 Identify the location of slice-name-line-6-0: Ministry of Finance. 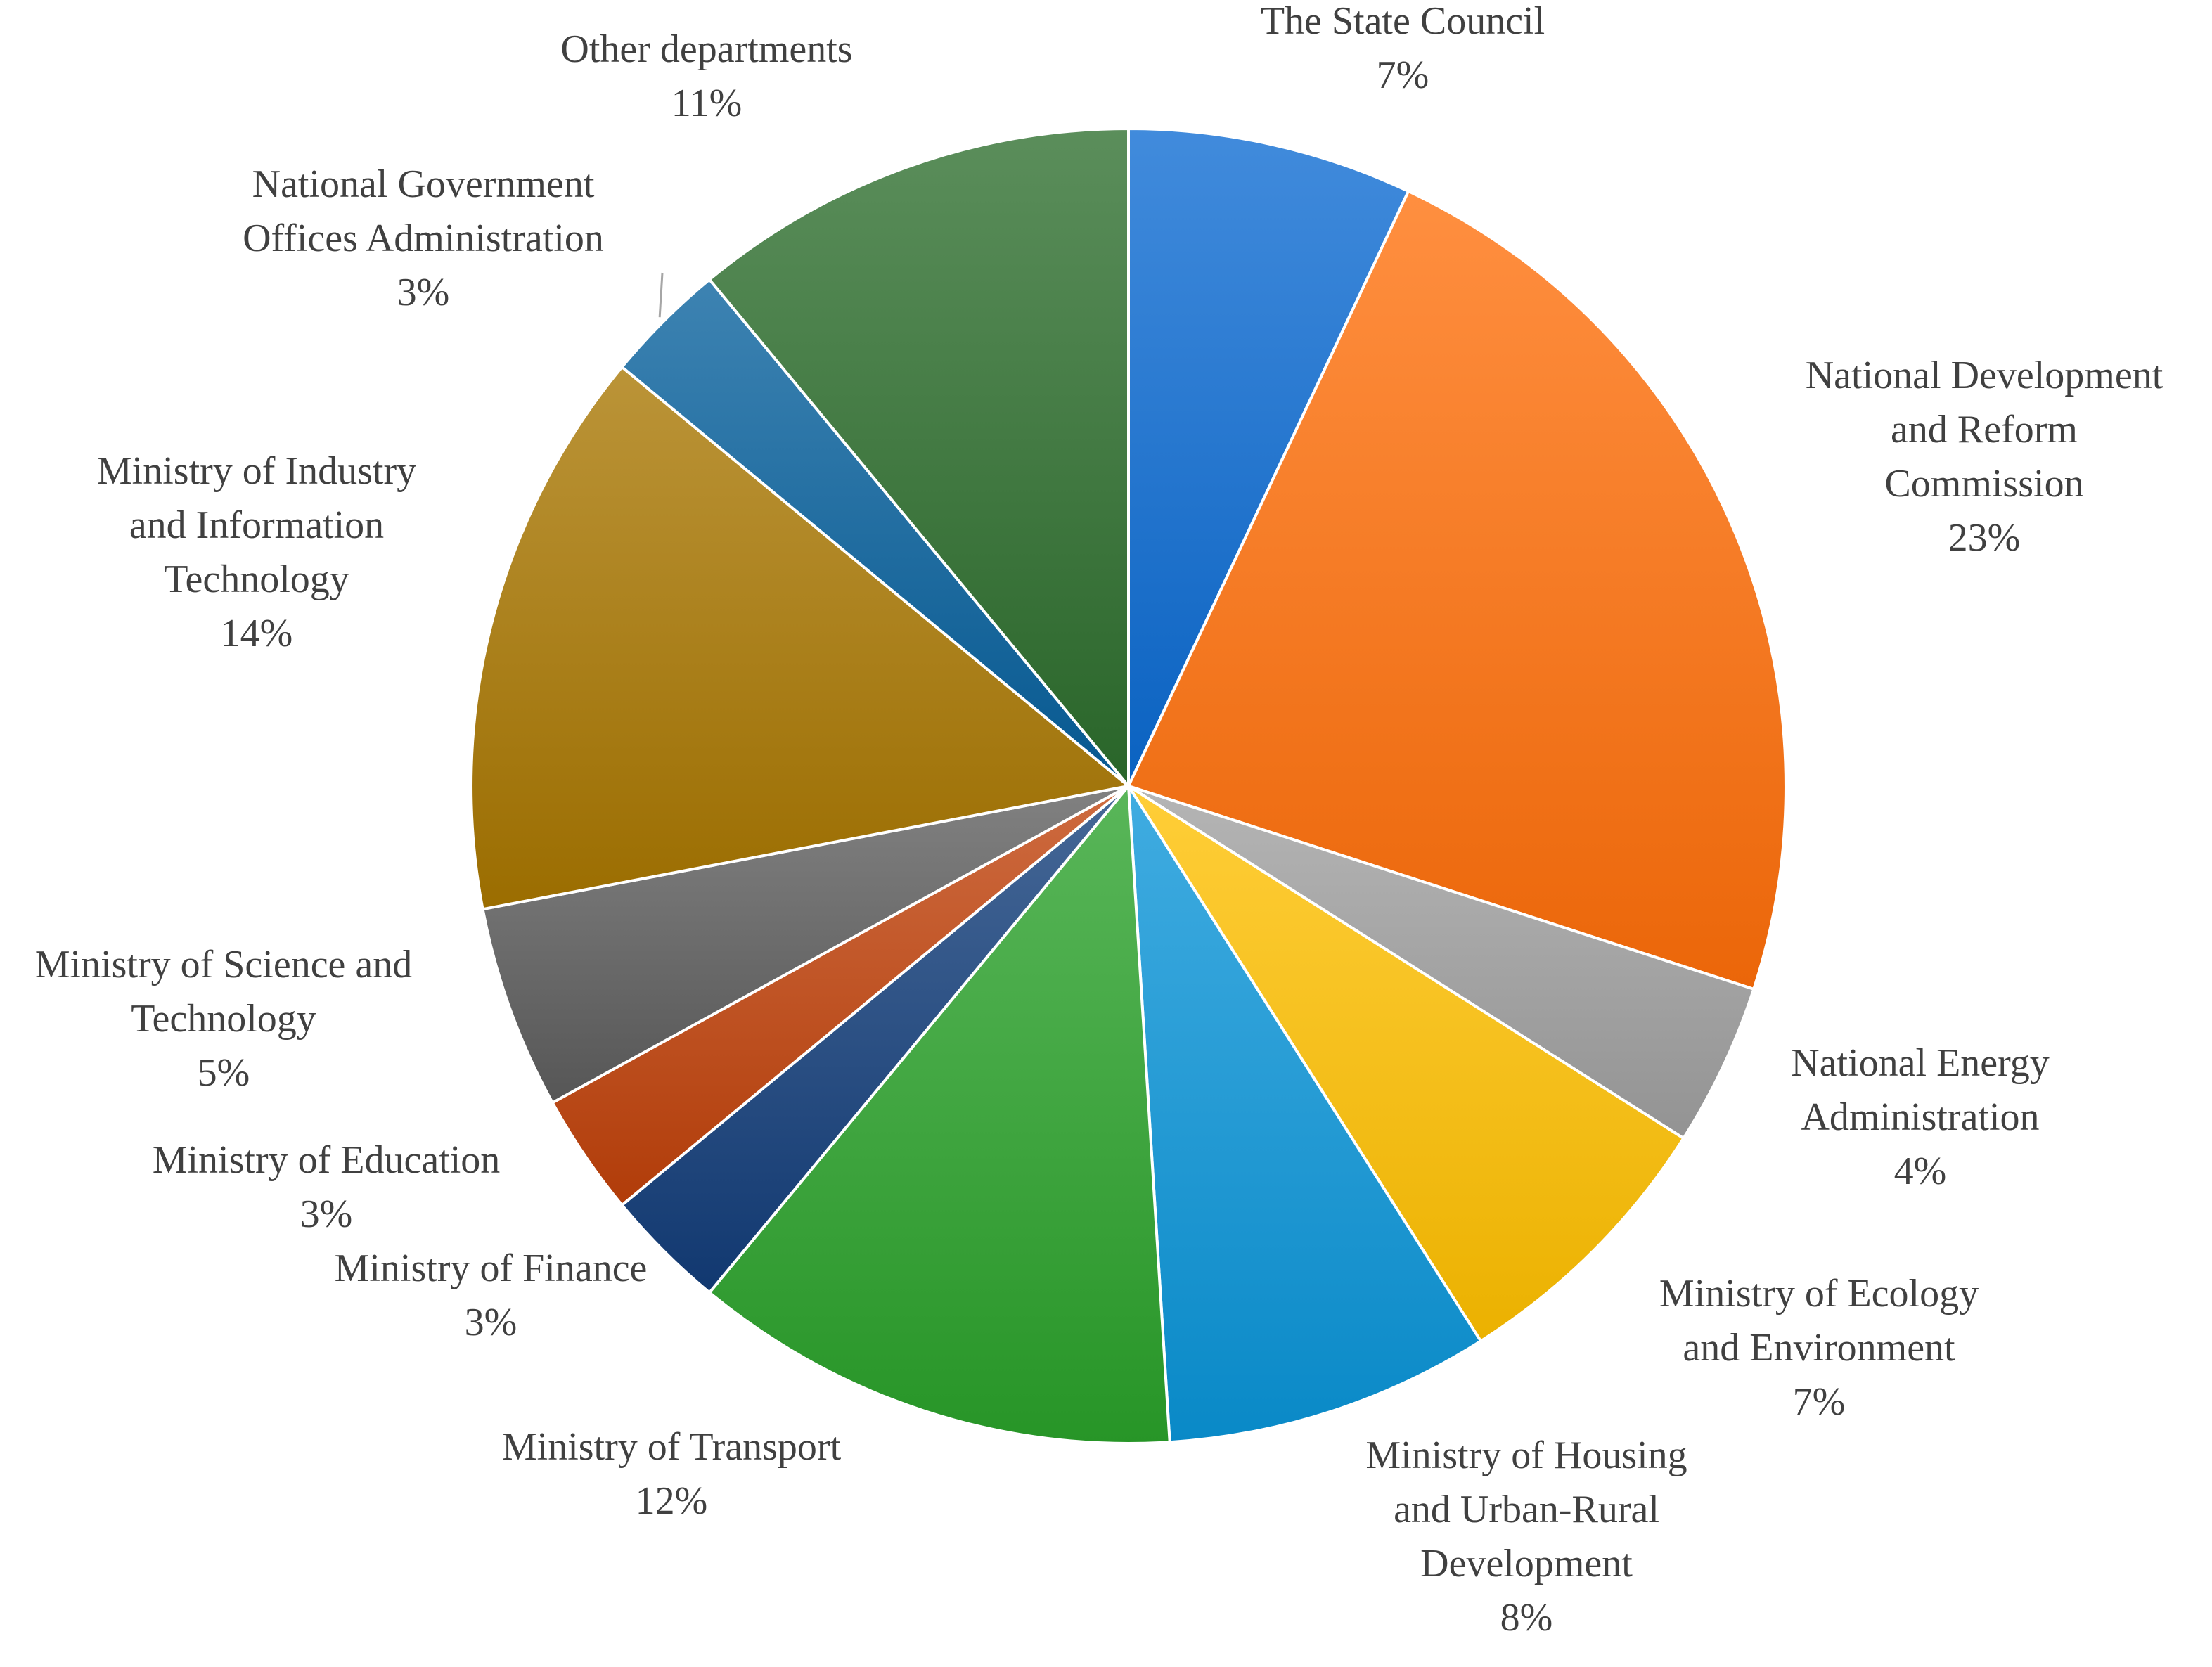
(492, 1268).